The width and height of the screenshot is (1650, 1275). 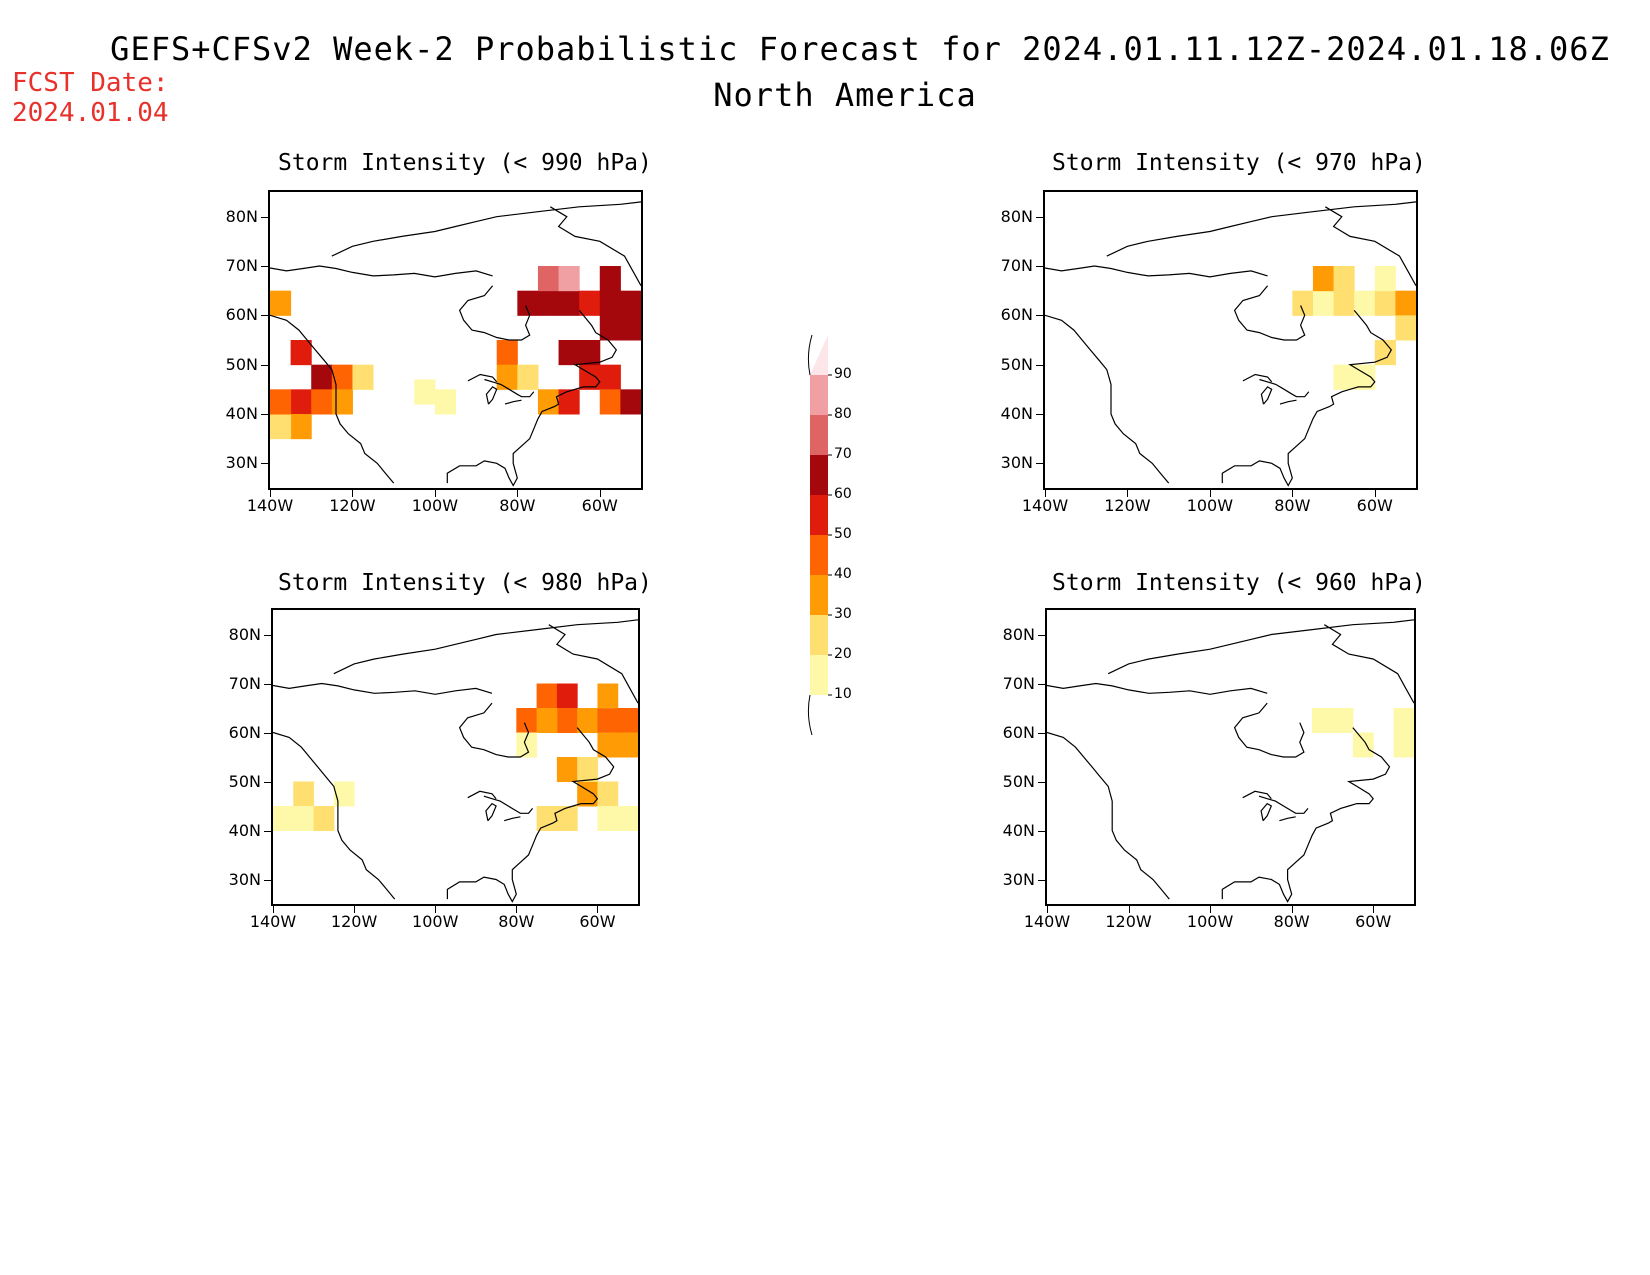 What do you see at coordinates (819, 535) in the screenshot?
I see `colorbar-swatches` at bounding box center [819, 535].